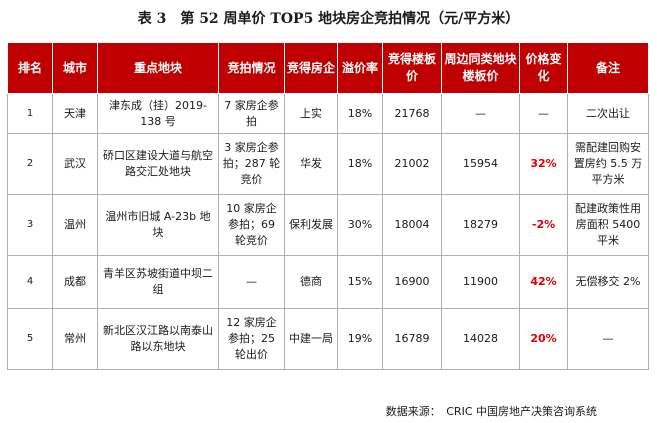  I want to click on cell-premium: 30%, so click(360, 225).